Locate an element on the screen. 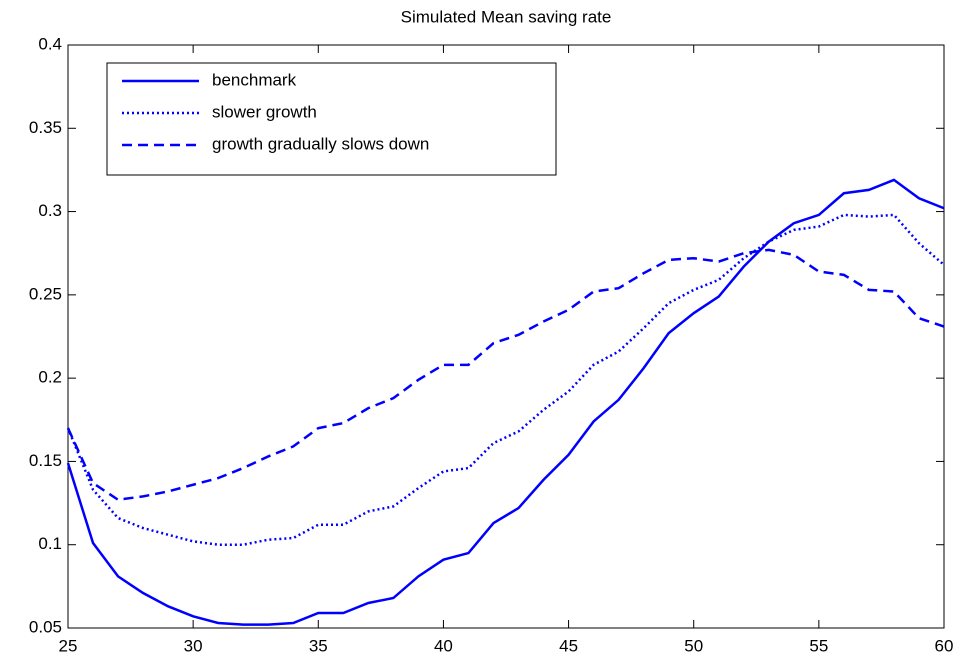 This screenshot has width=963, height=661. x-tick-label: 50 is located at coordinates (693, 645).